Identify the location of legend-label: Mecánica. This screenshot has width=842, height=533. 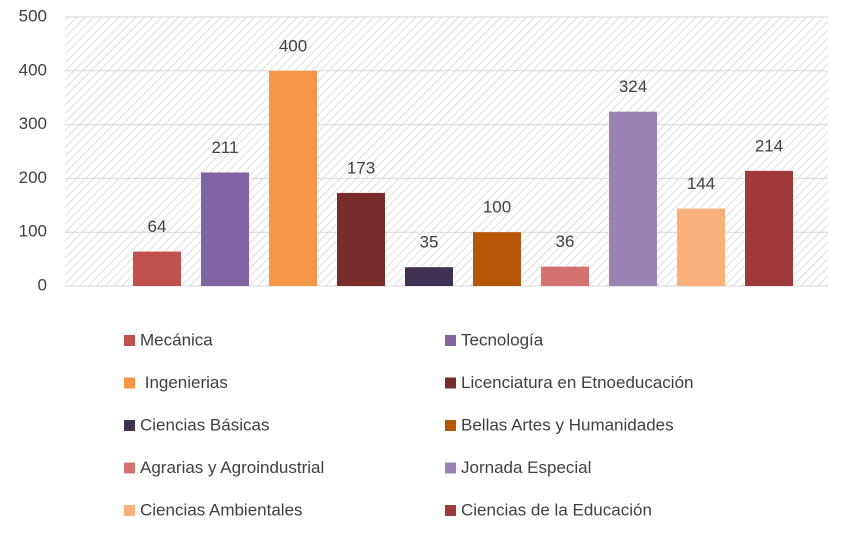
(176, 339).